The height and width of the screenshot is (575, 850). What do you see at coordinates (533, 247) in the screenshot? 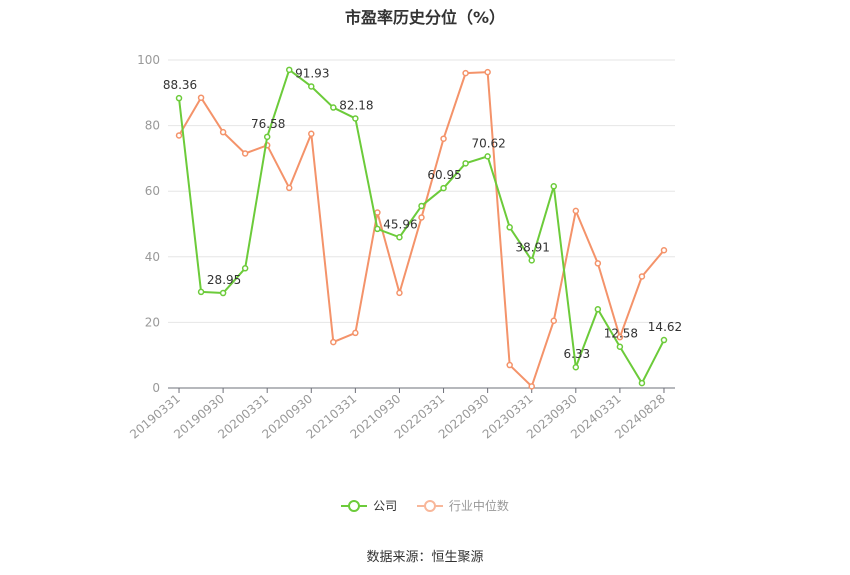
I see `data-label: 38.91` at bounding box center [533, 247].